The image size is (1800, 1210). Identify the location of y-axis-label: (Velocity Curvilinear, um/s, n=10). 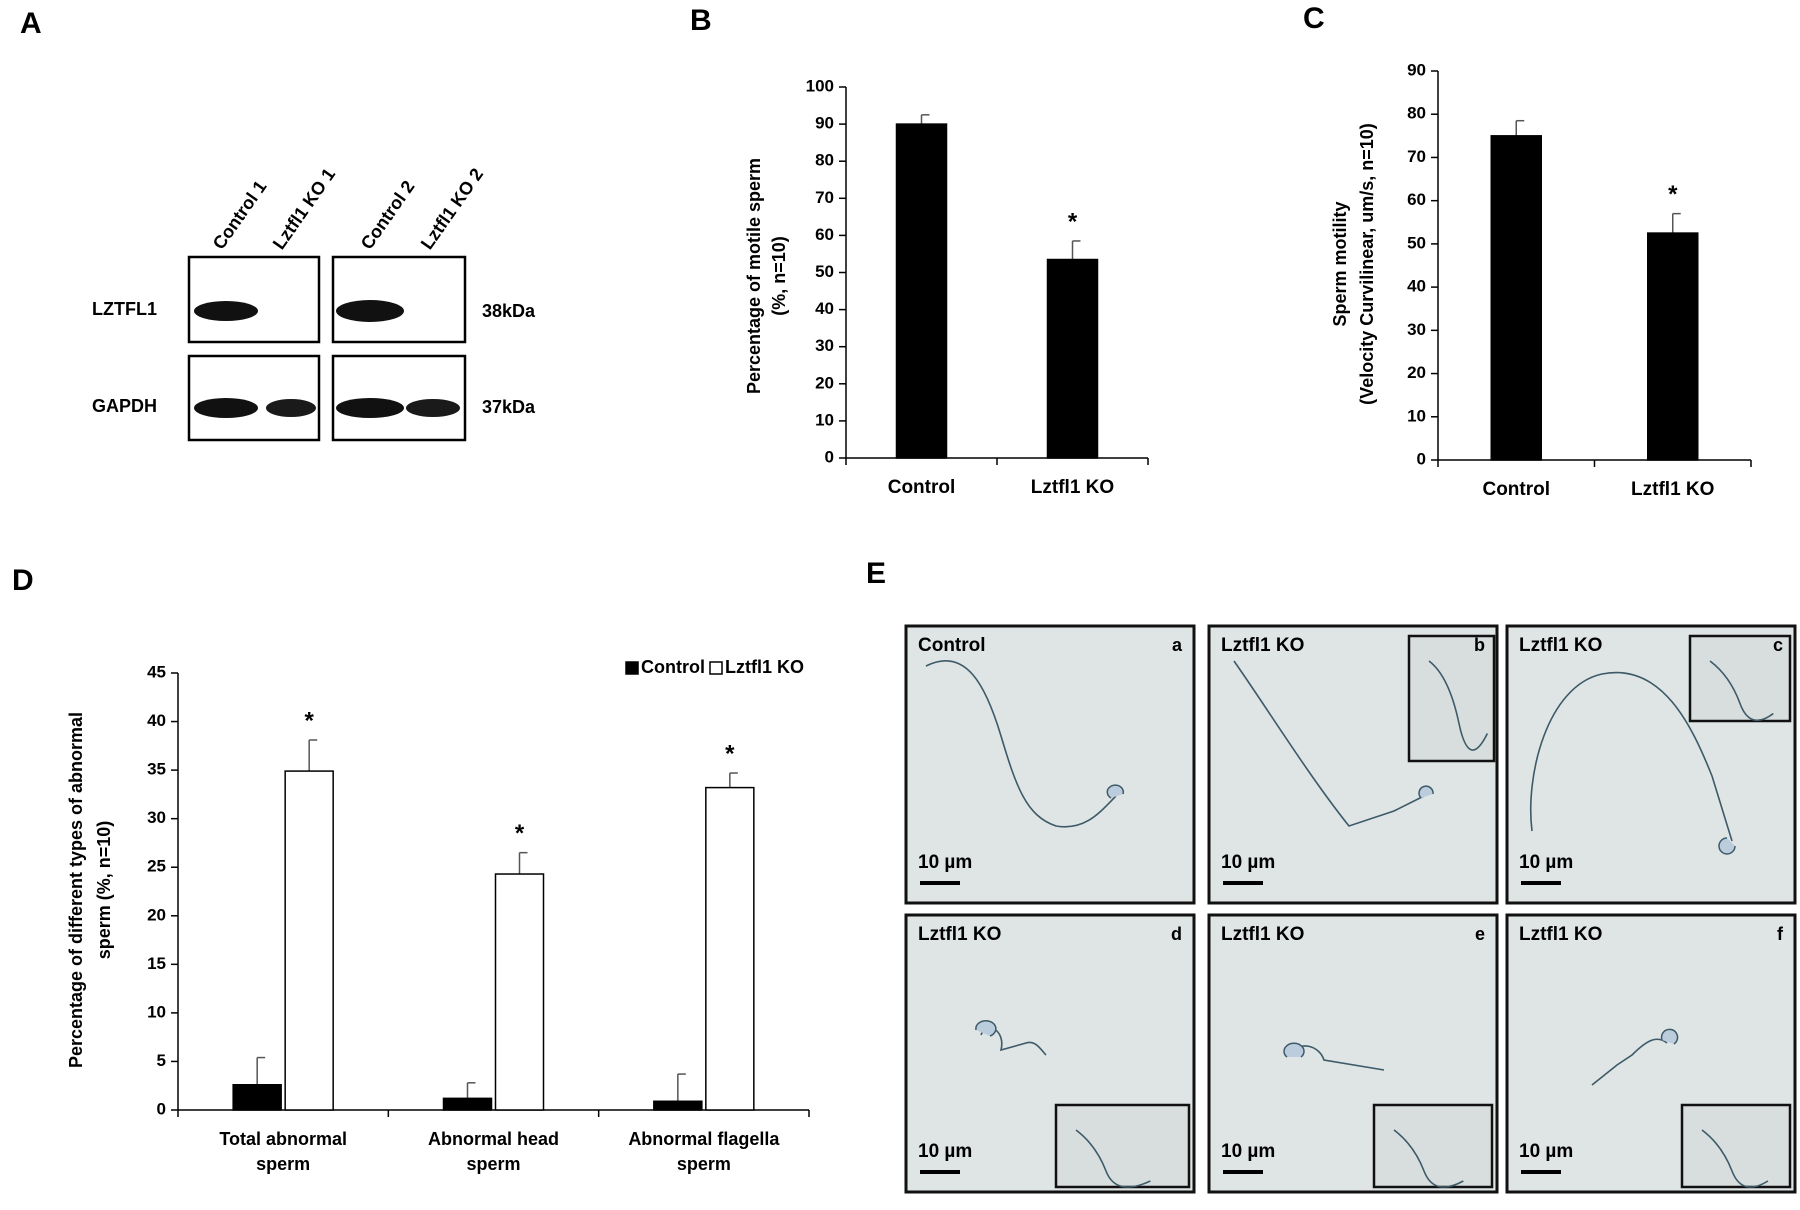
(1367, 264).